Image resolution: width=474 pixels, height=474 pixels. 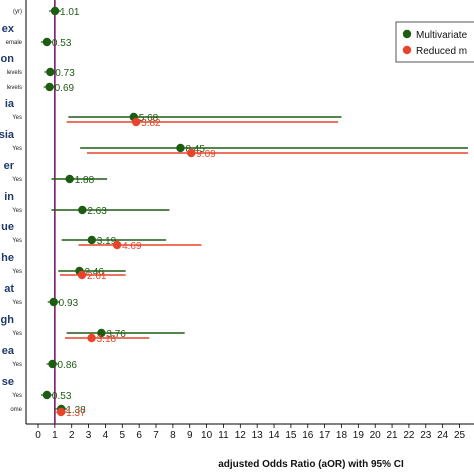 What do you see at coordinates (207, 435) in the screenshot?
I see `x-tick-label: 10` at bounding box center [207, 435].